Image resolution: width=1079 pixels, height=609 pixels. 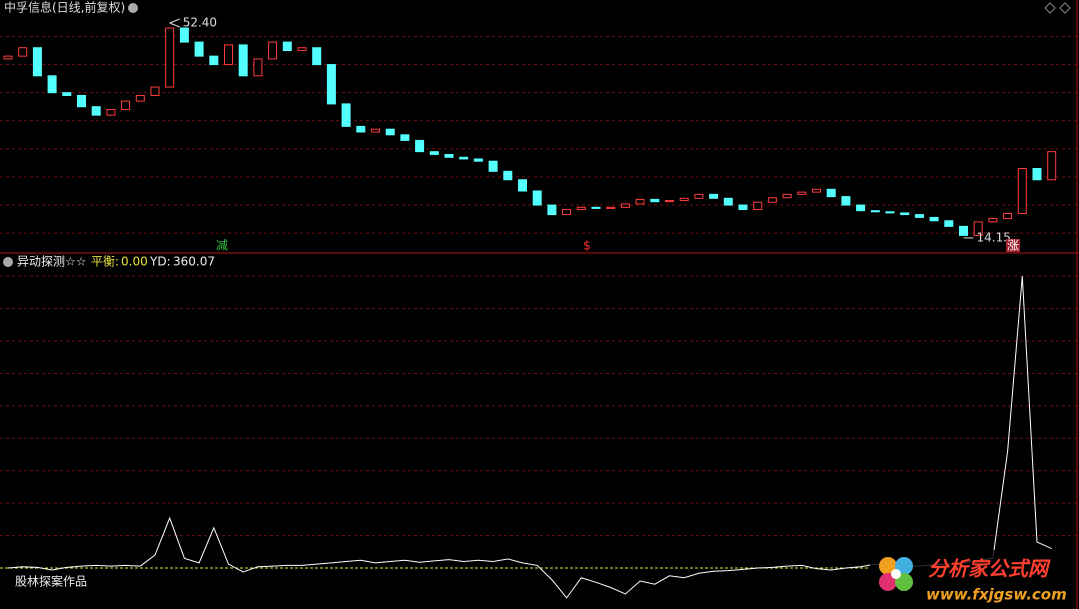 I want to click on chart-title: 中孚信息(日线,前复权), so click(x=64, y=7).